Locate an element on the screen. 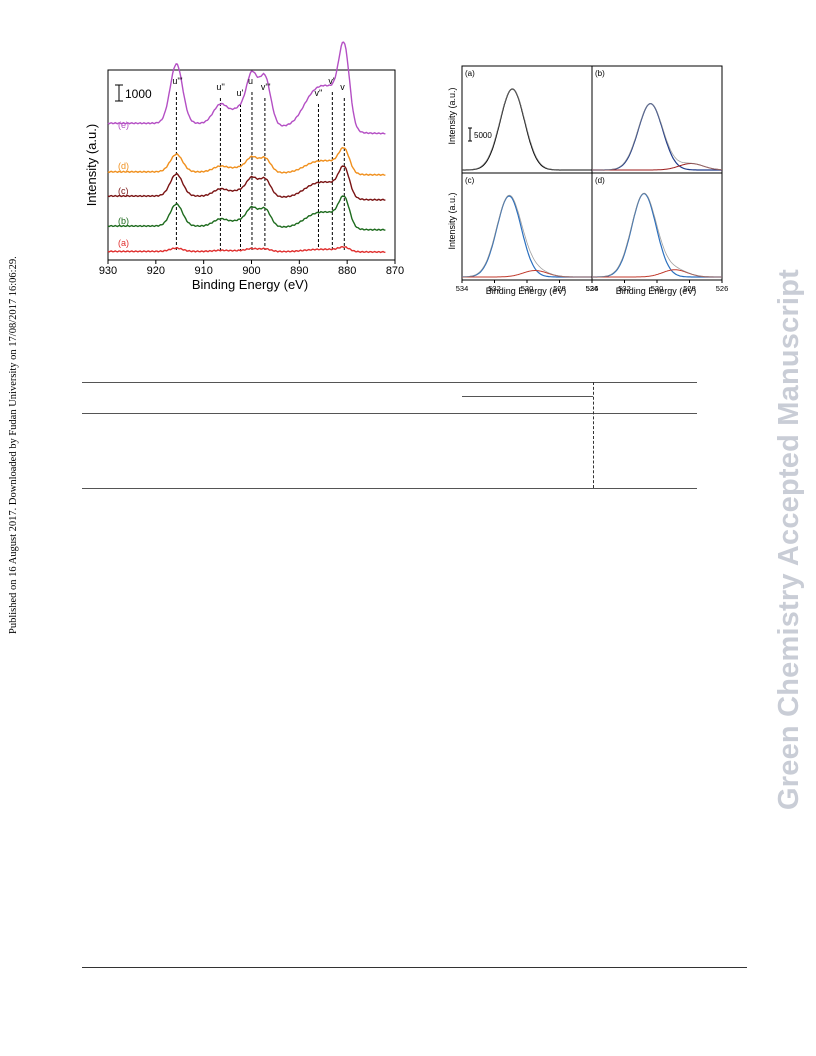 This screenshot has width=816, height=1056. ce3d-x-tick-label: 880 is located at coordinates (347, 271).